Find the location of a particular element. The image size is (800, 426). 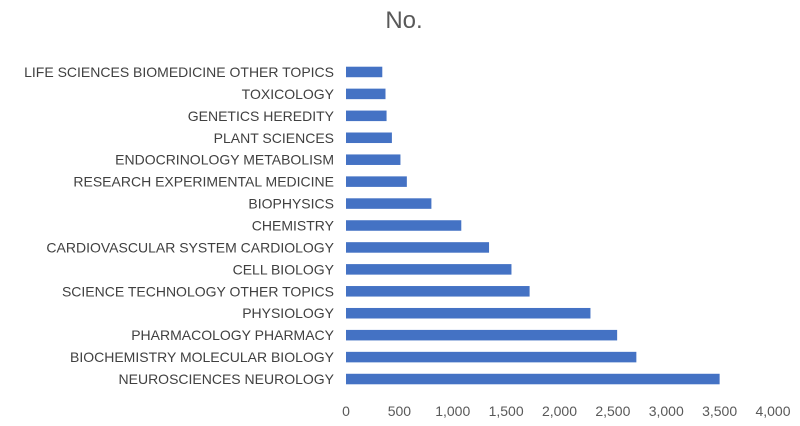

category-label: PHARMACOLOGY PHARMACY is located at coordinates (232, 335).